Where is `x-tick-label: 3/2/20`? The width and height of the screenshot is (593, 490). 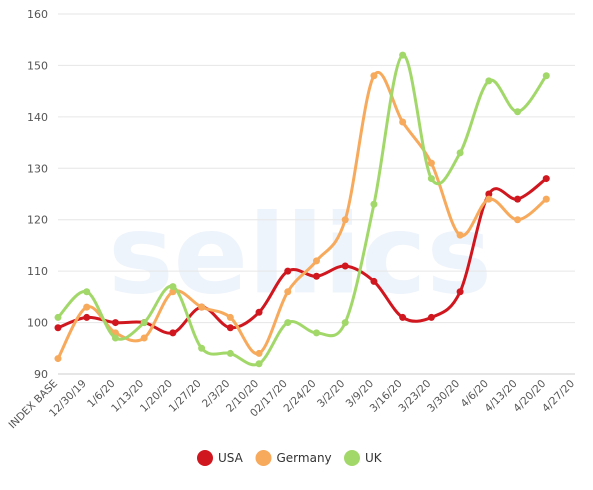 x-tick-label: 3/2/20 is located at coordinates (331, 394).